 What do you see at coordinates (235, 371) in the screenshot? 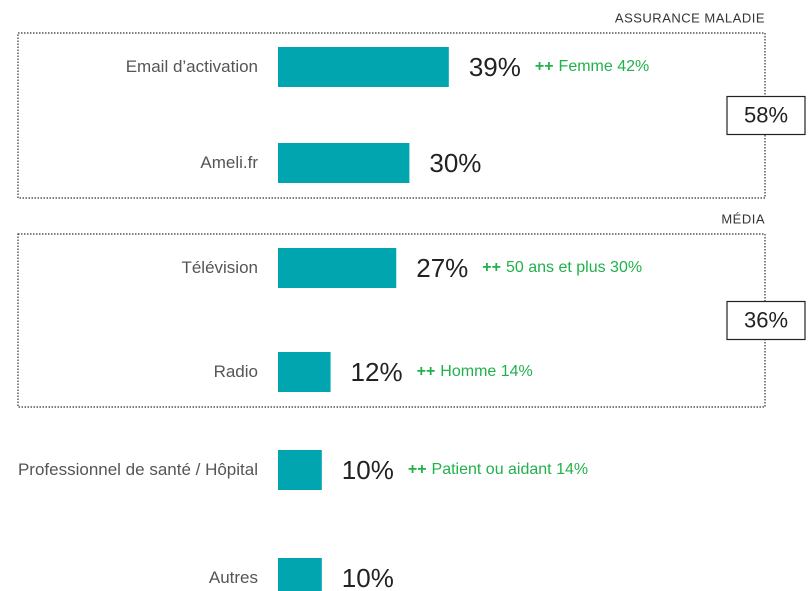
I see `category-label: Radio` at bounding box center [235, 371].